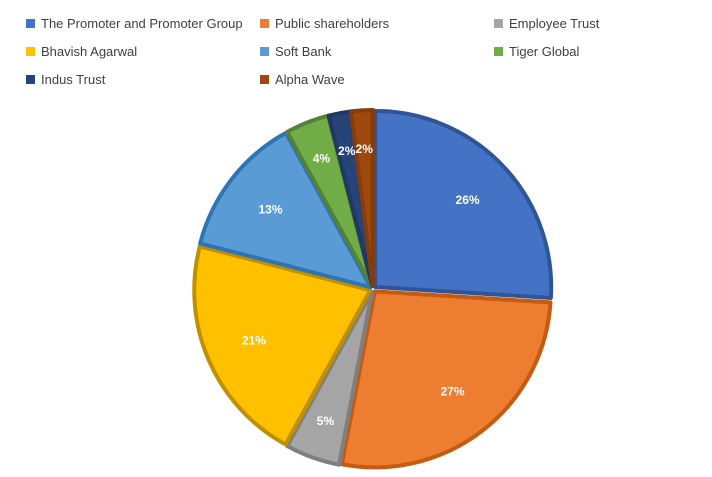 The image size is (712, 477). I want to click on legend-item: Public shareholders, so click(377, 23).